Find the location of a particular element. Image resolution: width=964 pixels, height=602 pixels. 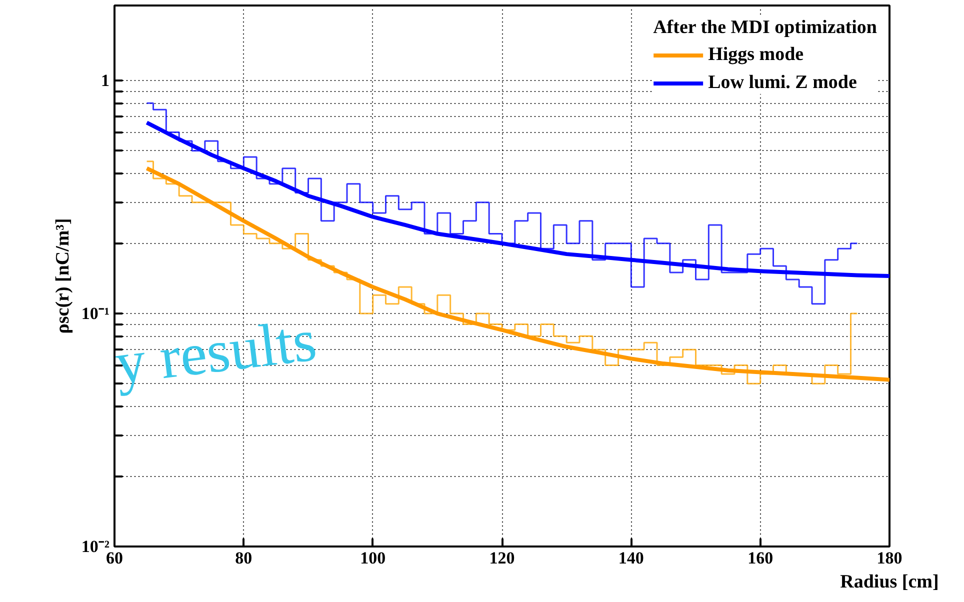

x-tick-label: 80 is located at coordinates (243, 558).